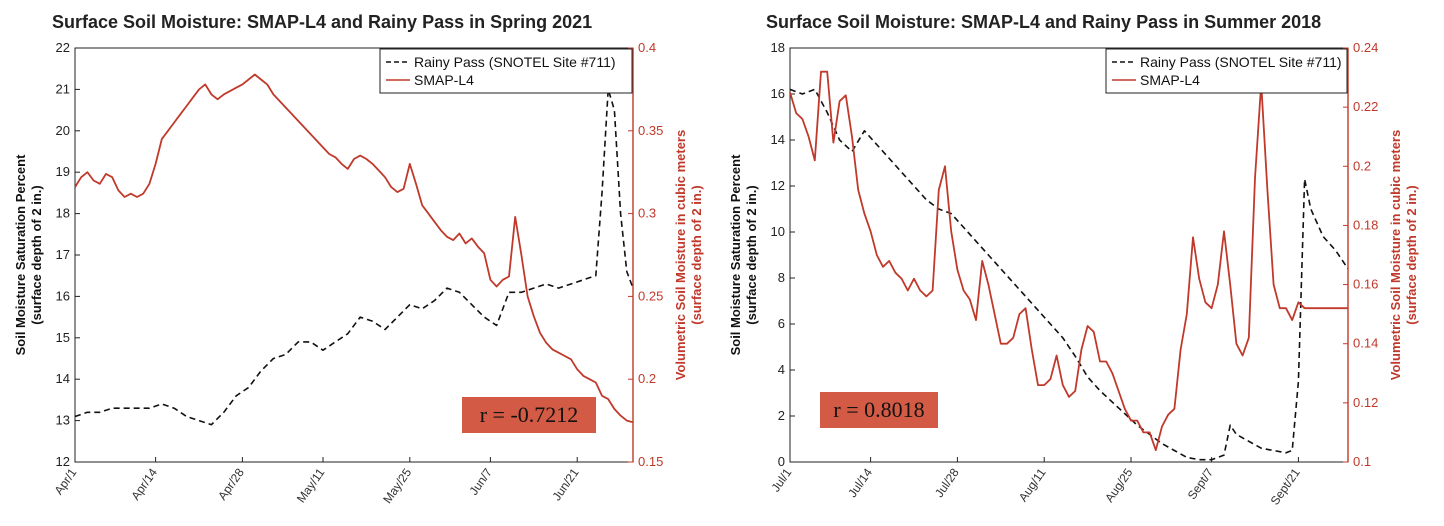 The width and height of the screenshot is (1444, 526). What do you see at coordinates (144, 483) in the screenshot?
I see `x-tick-label: Apr/14` at bounding box center [144, 483].